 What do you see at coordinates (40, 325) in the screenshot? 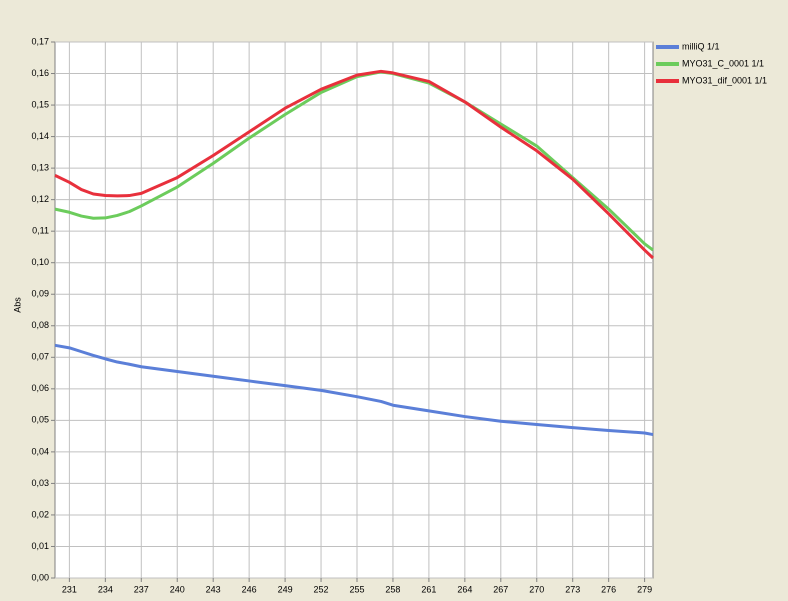
I see `y-tick-label: 0,08` at bounding box center [40, 325].